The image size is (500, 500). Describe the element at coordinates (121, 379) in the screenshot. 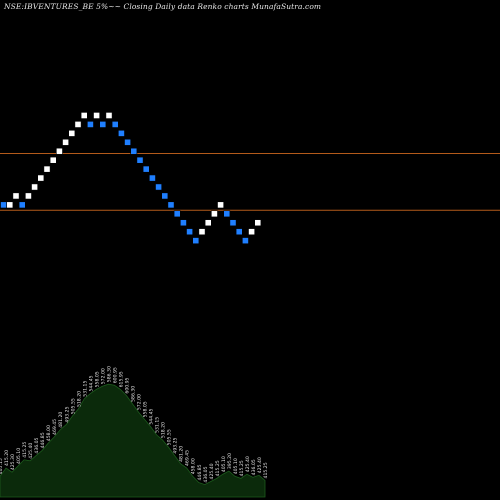

I see `price-label: 615.95` at that location.